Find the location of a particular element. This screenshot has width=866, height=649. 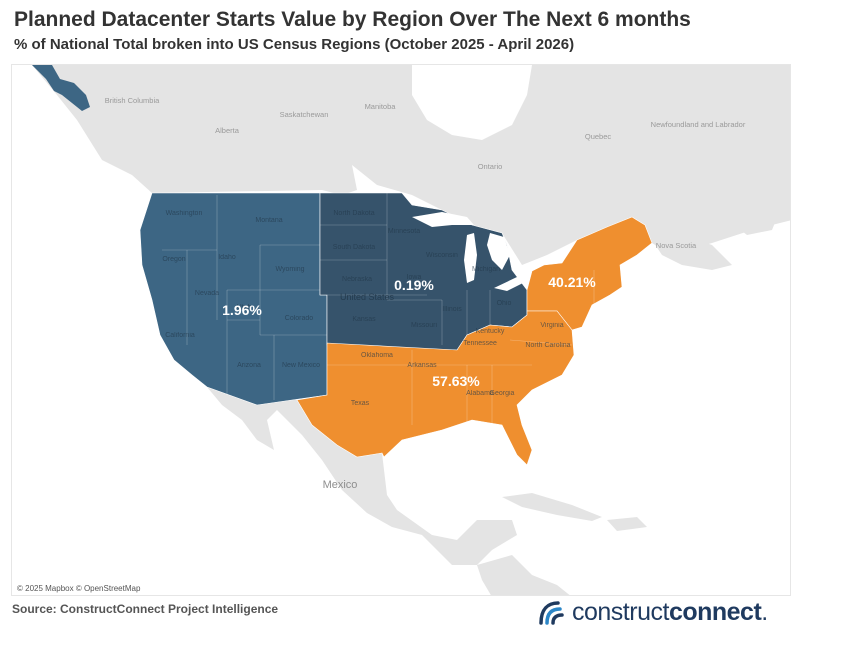

constructconnect-logo: constructconnect. is located at coordinates (653, 612).